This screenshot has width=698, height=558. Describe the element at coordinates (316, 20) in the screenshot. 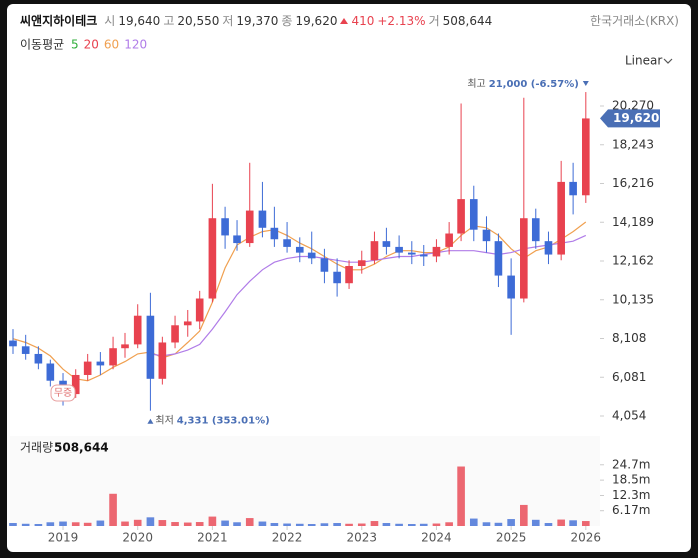

I see `value: 19,620` at that location.